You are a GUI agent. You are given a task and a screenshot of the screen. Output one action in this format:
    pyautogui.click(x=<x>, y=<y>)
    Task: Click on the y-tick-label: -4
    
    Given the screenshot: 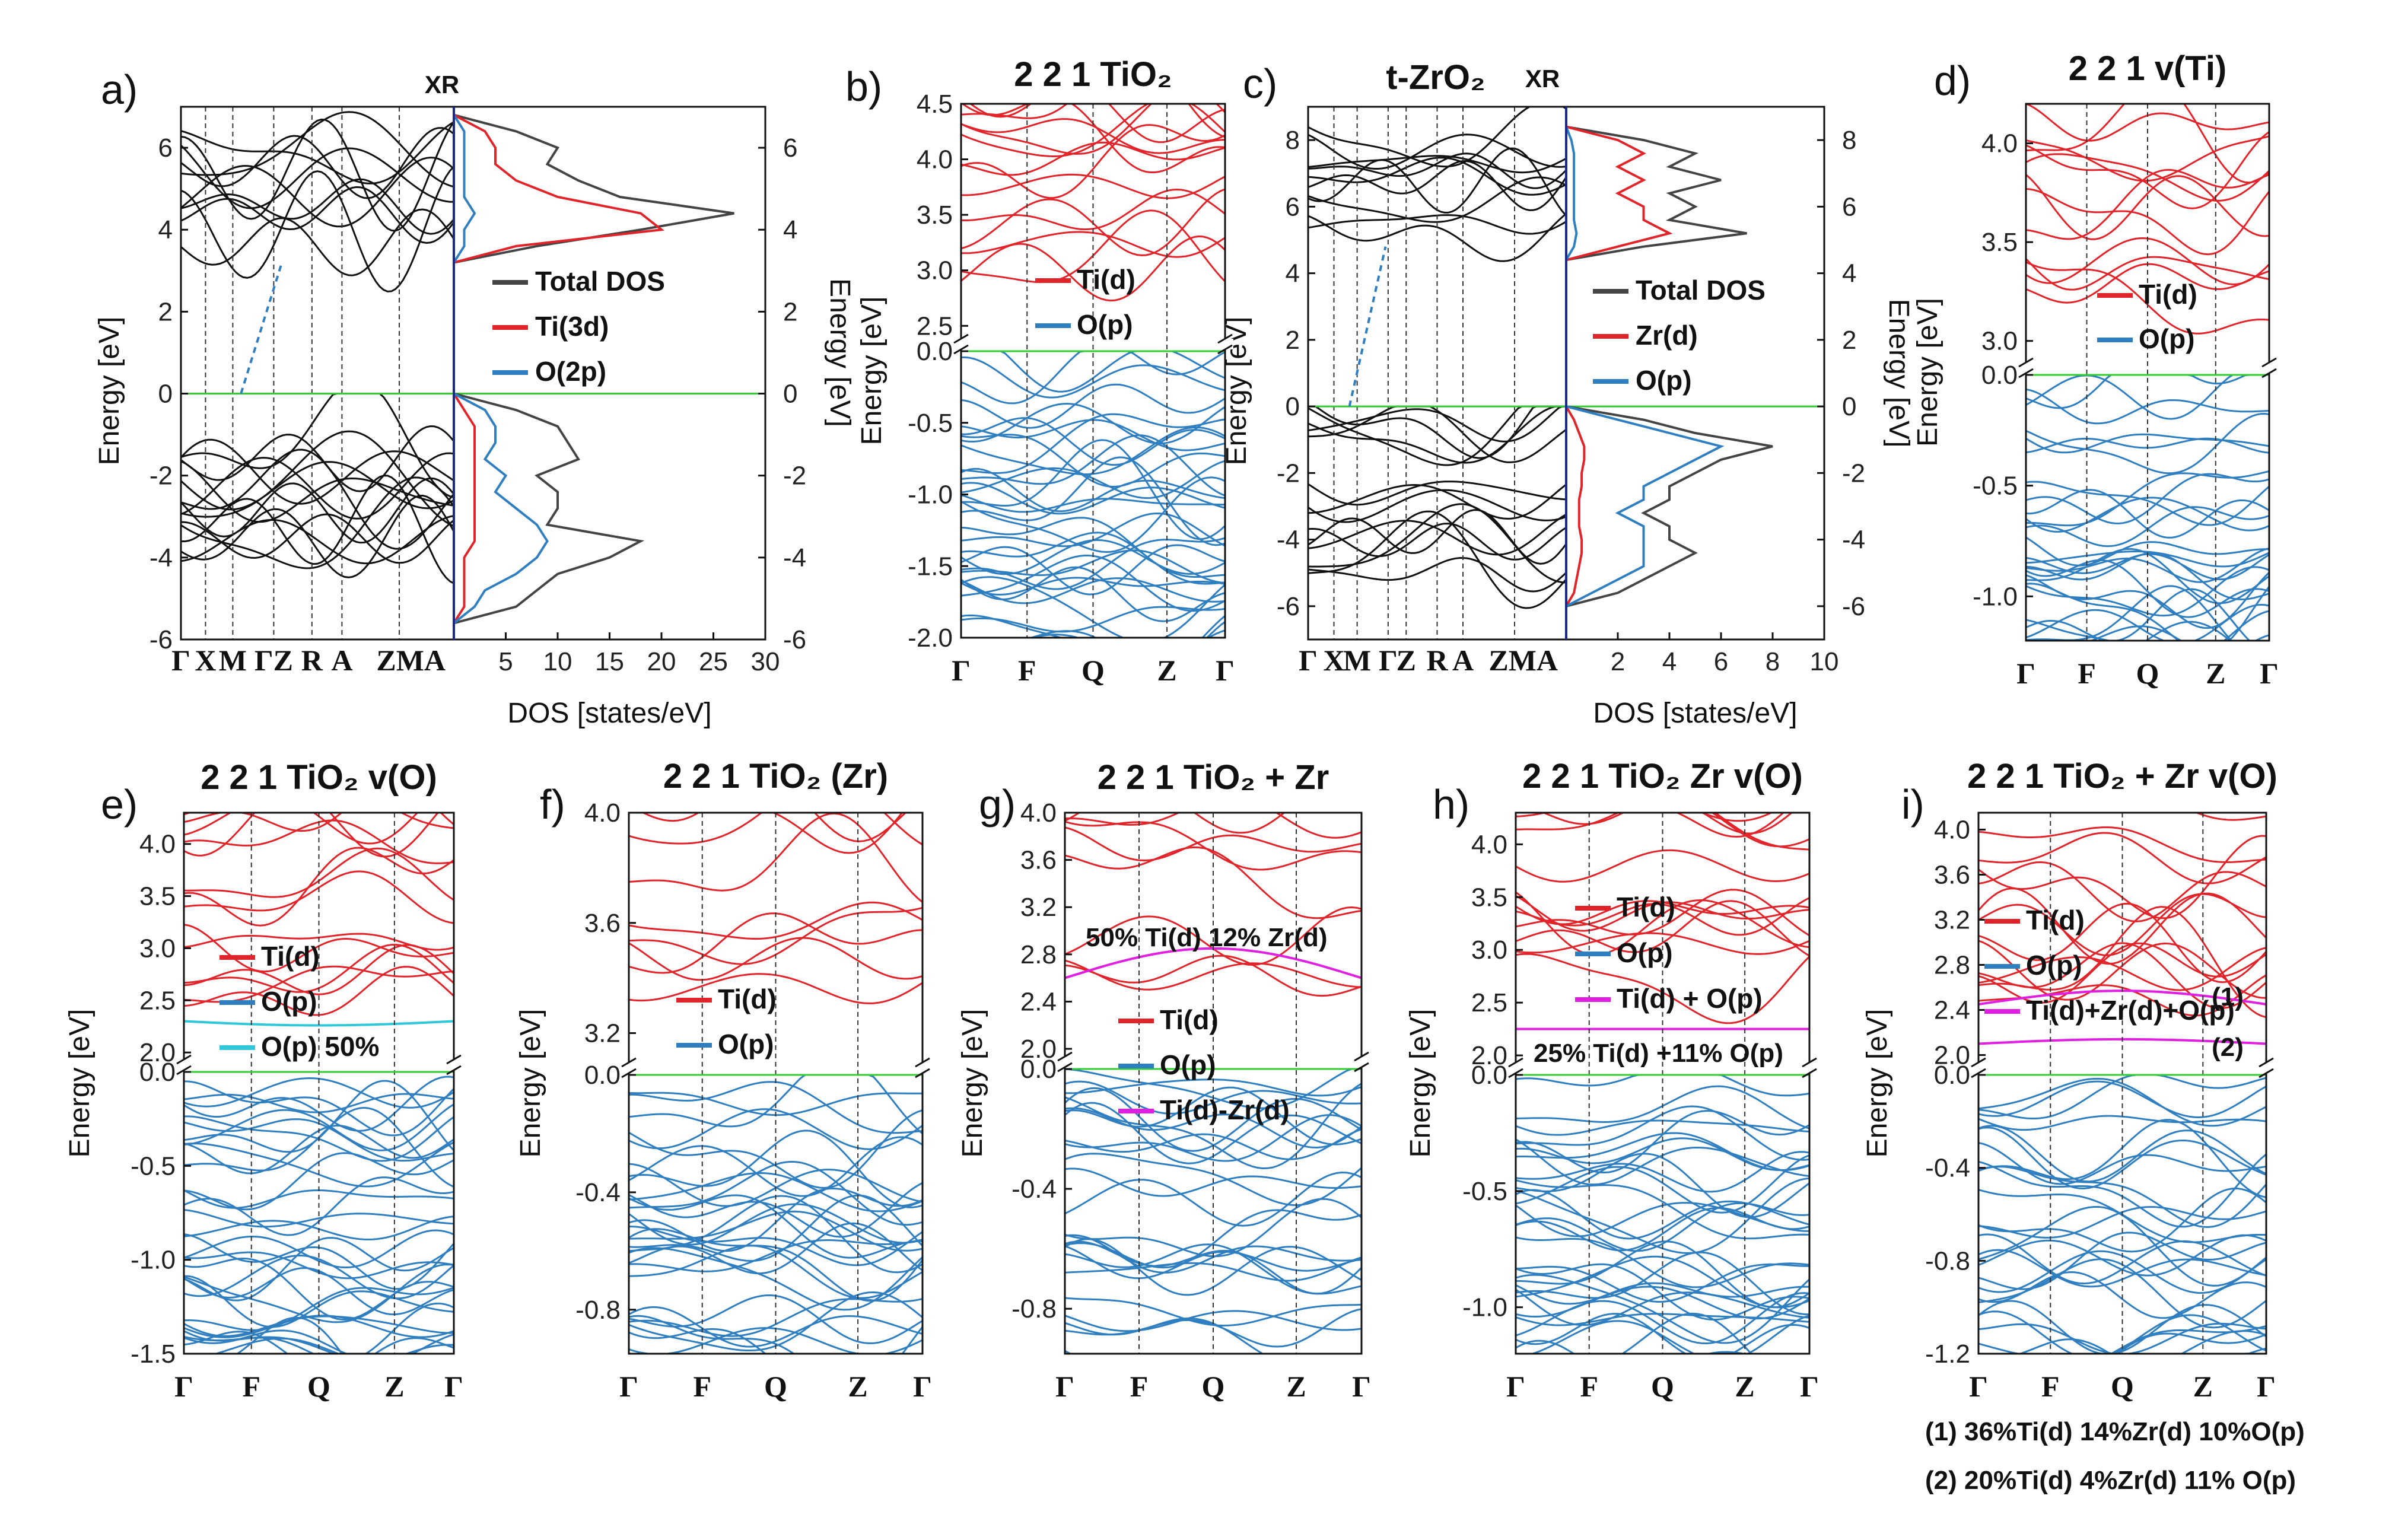 What is the action you would take?
    pyautogui.click(x=161, y=558)
    